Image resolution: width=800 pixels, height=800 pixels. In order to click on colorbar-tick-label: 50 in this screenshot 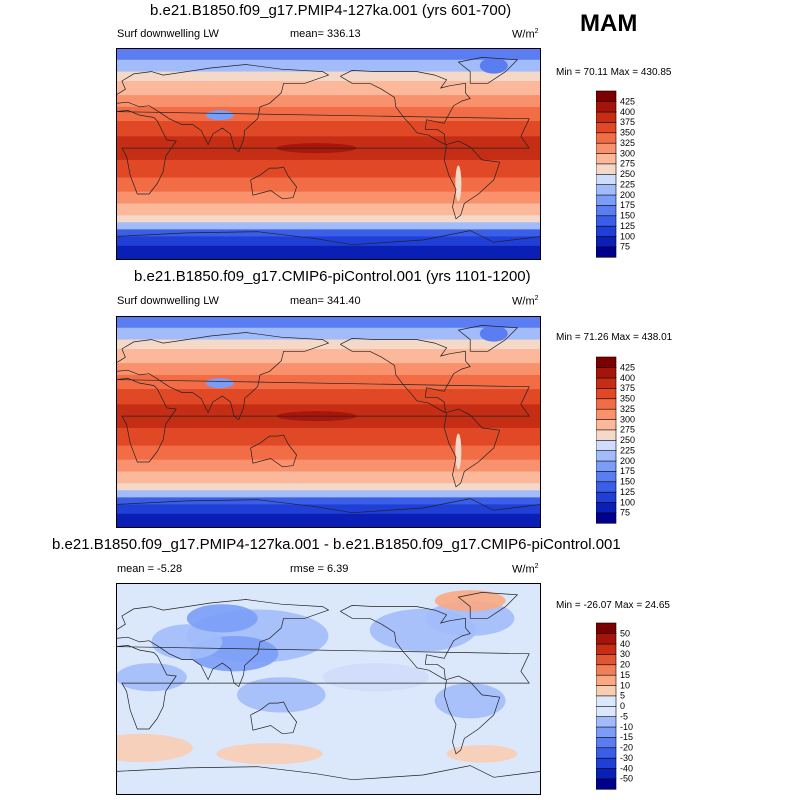, I will do `click(625, 633)`.